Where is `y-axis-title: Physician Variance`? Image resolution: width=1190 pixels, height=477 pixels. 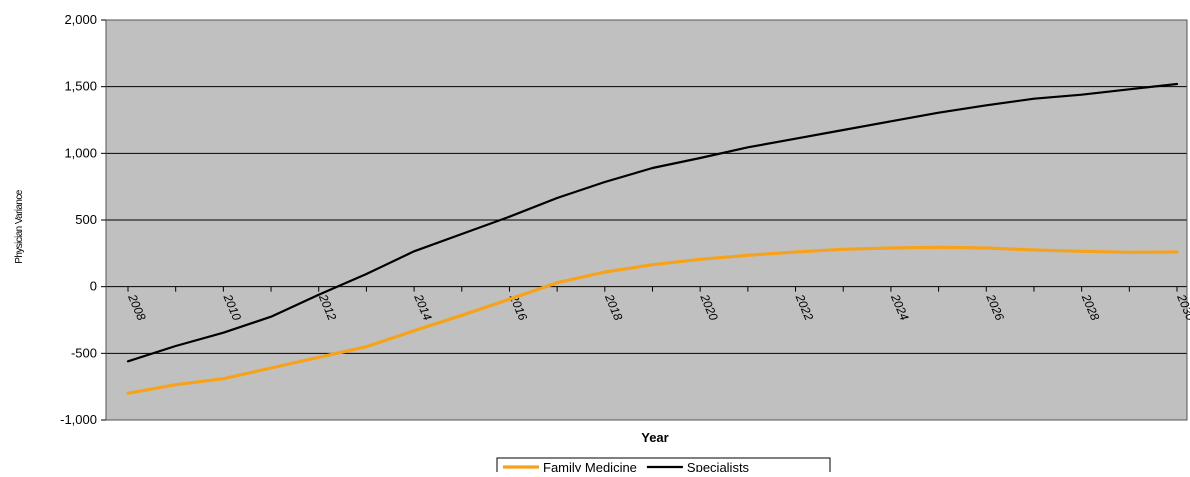 y-axis-title: Physician Variance is located at coordinates (19, 226).